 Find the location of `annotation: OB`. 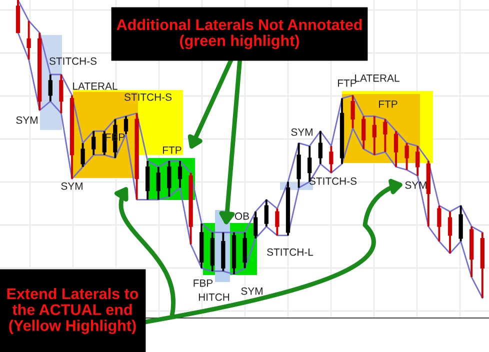

annotation: OB is located at coordinates (241, 216).